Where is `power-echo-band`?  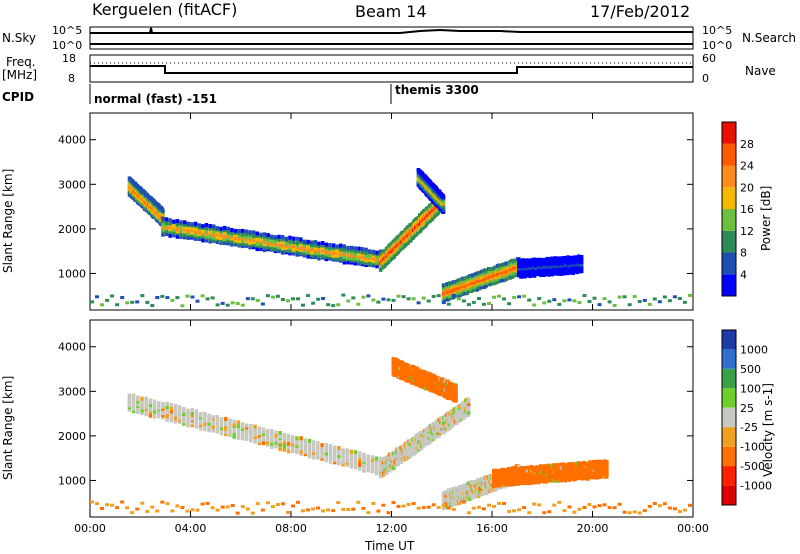 power-echo-band is located at coordinates (410, 233).